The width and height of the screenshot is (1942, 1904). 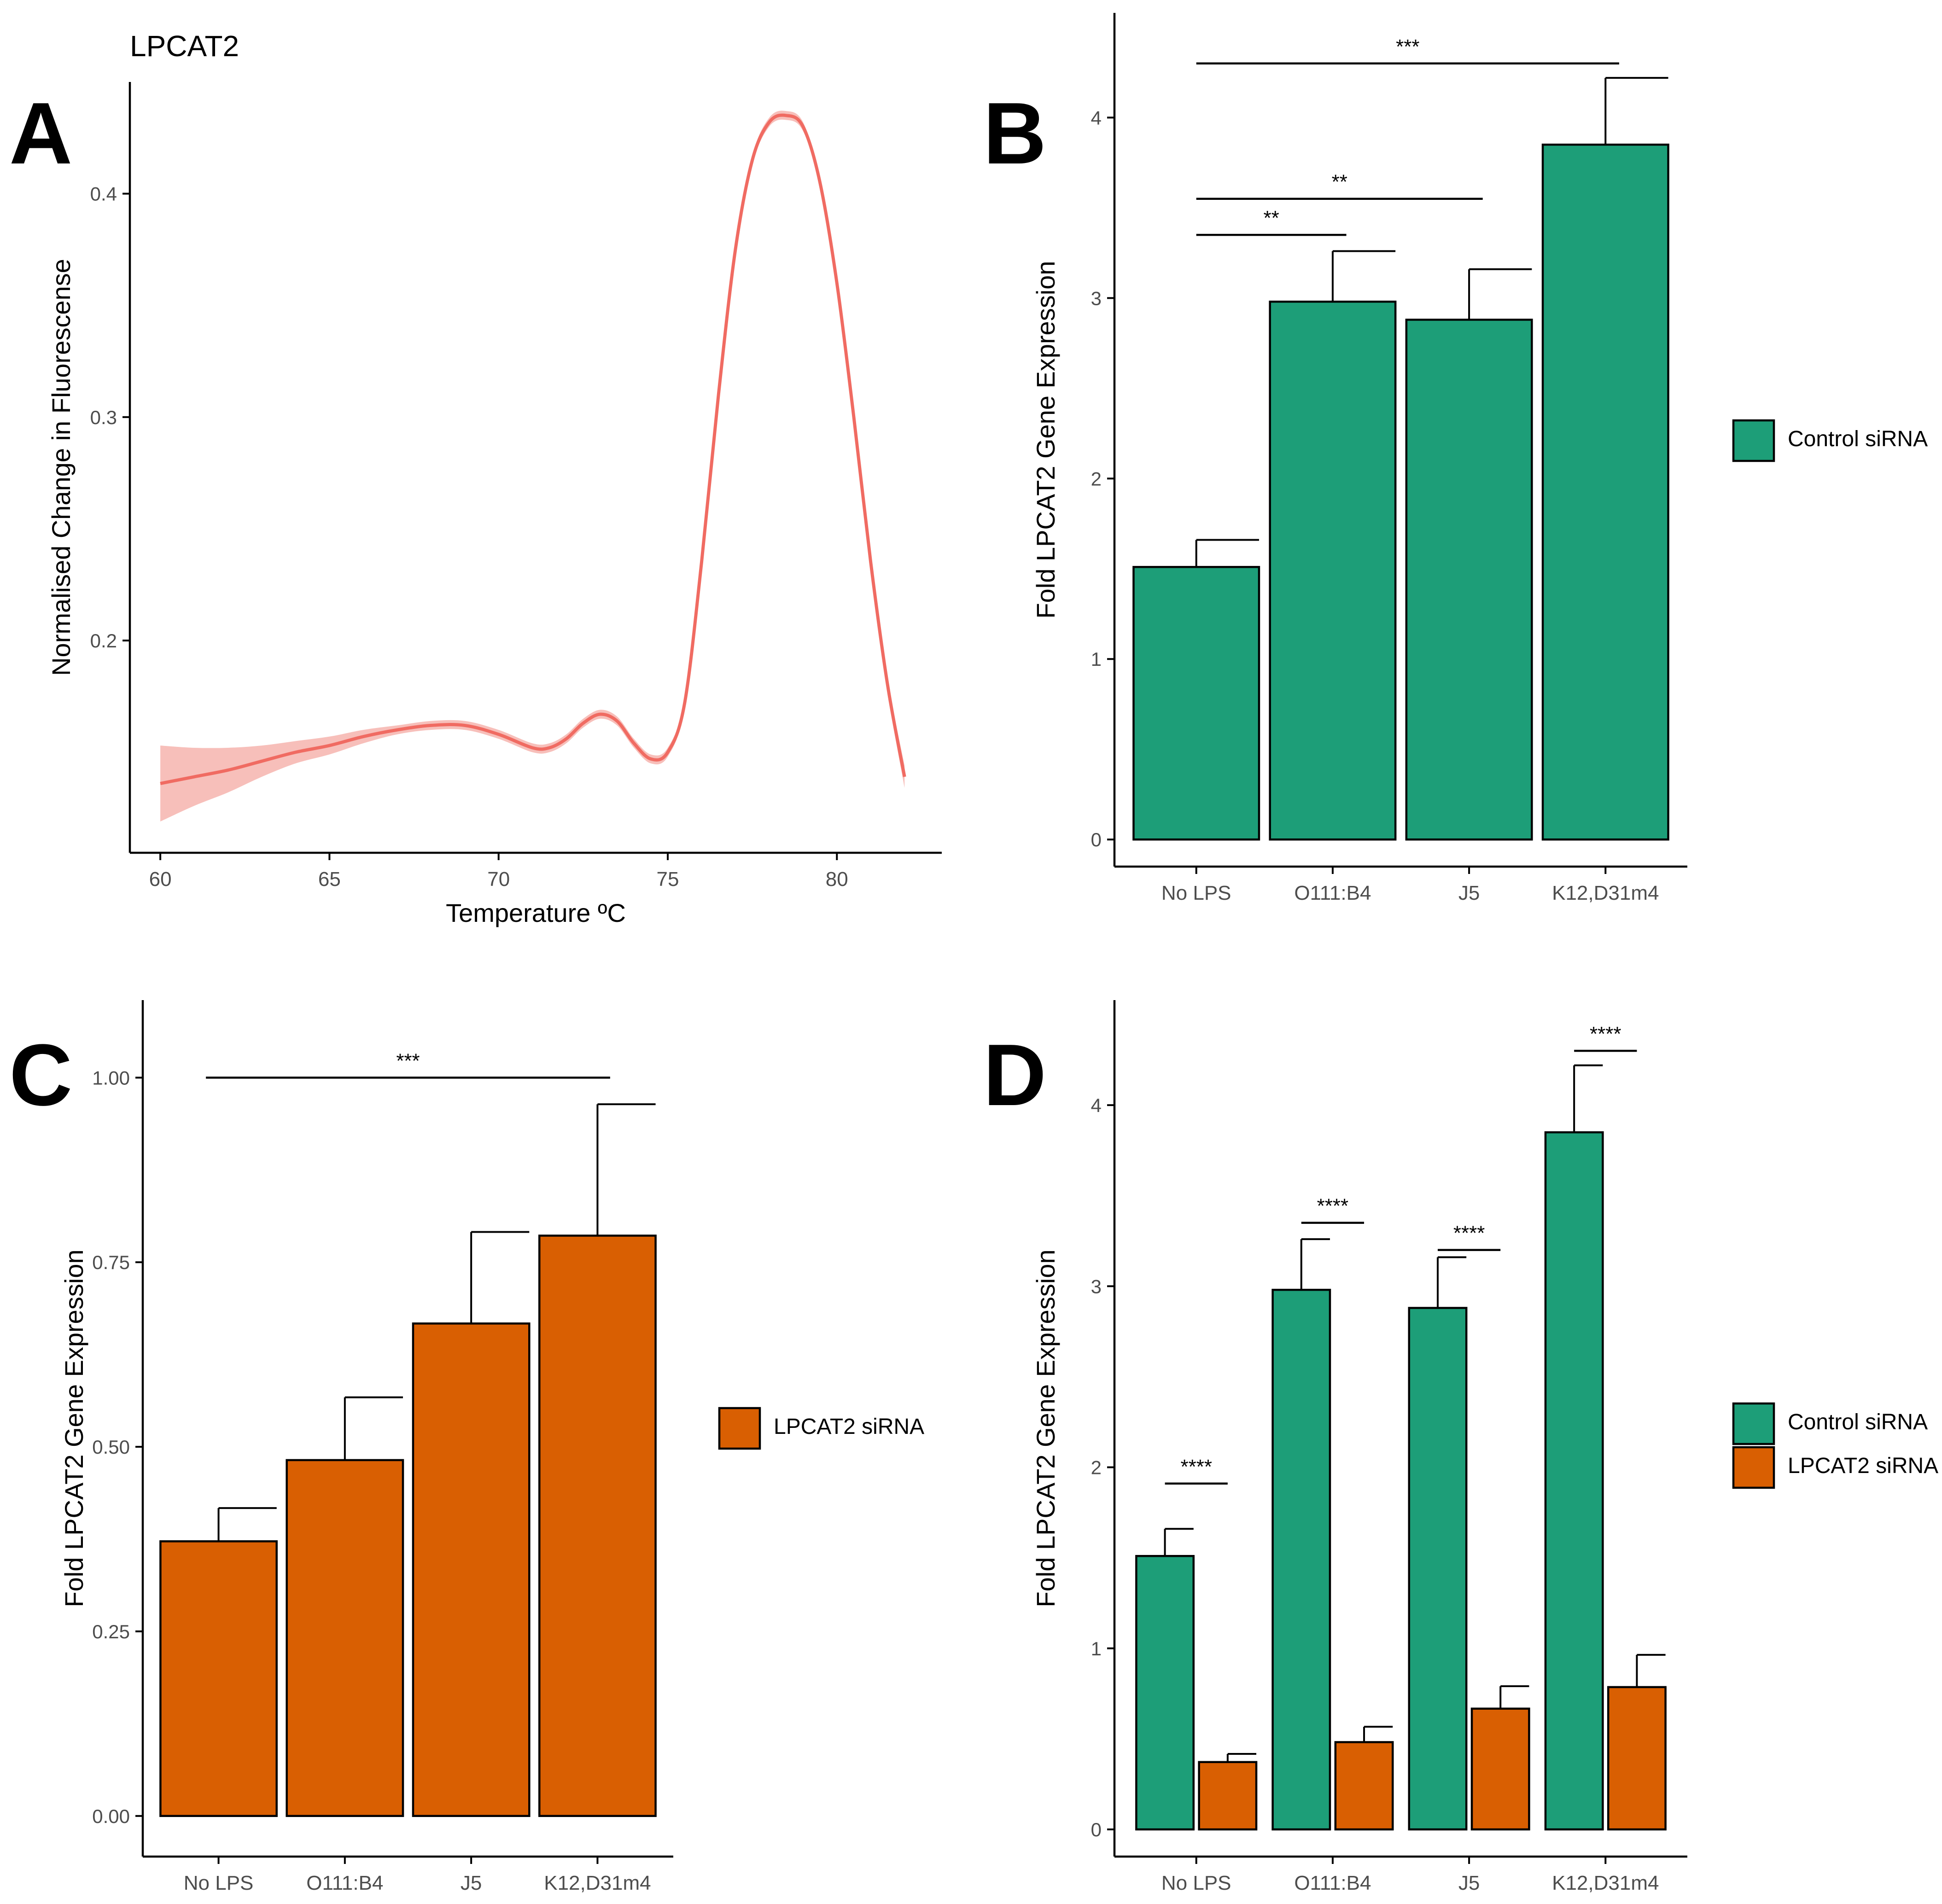 What do you see at coordinates (61, 467) in the screenshot?
I see `y-axis-title: Normalised Change in Fluorescense` at bounding box center [61, 467].